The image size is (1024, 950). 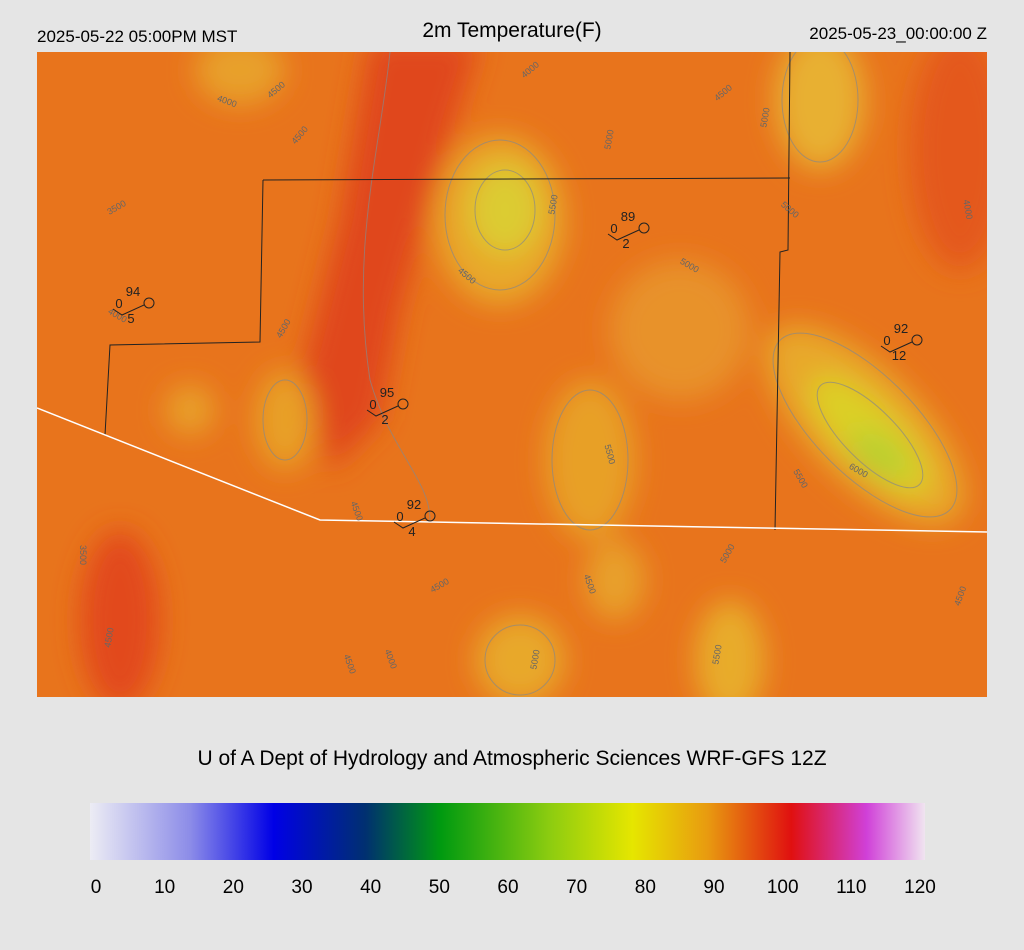 What do you see at coordinates (411, 531) in the screenshot?
I see `station-wind: 4` at bounding box center [411, 531].